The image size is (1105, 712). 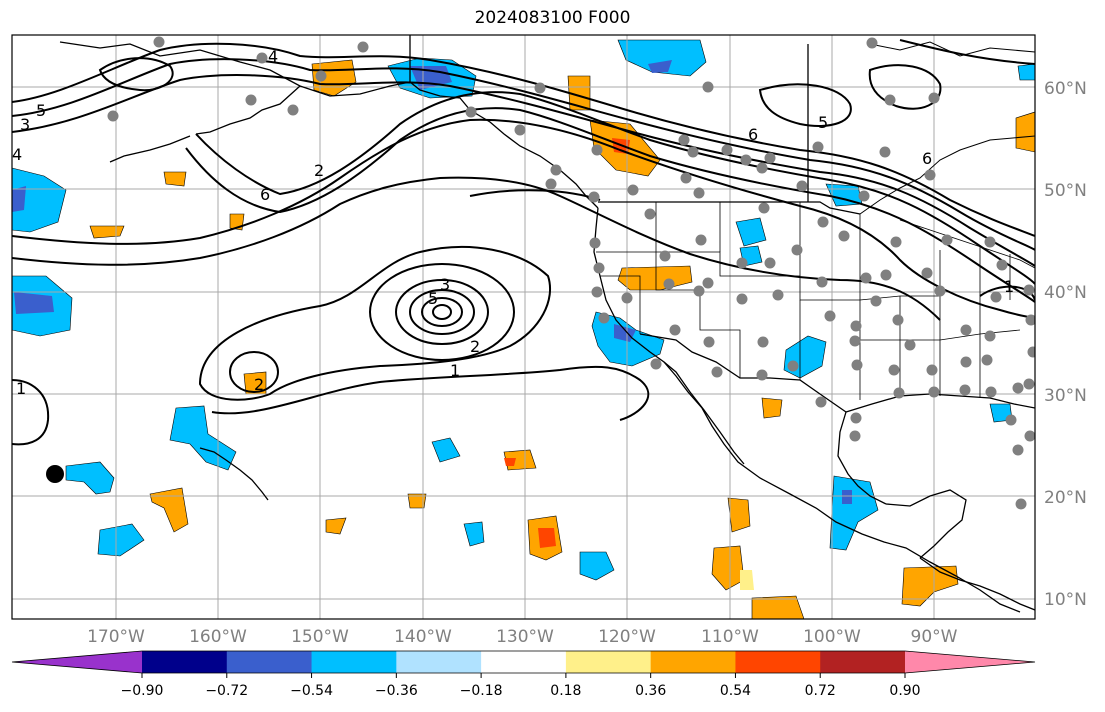 What do you see at coordinates (904, 691) in the screenshot?
I see `colorbar-tick-label: 0.90` at bounding box center [904, 691].